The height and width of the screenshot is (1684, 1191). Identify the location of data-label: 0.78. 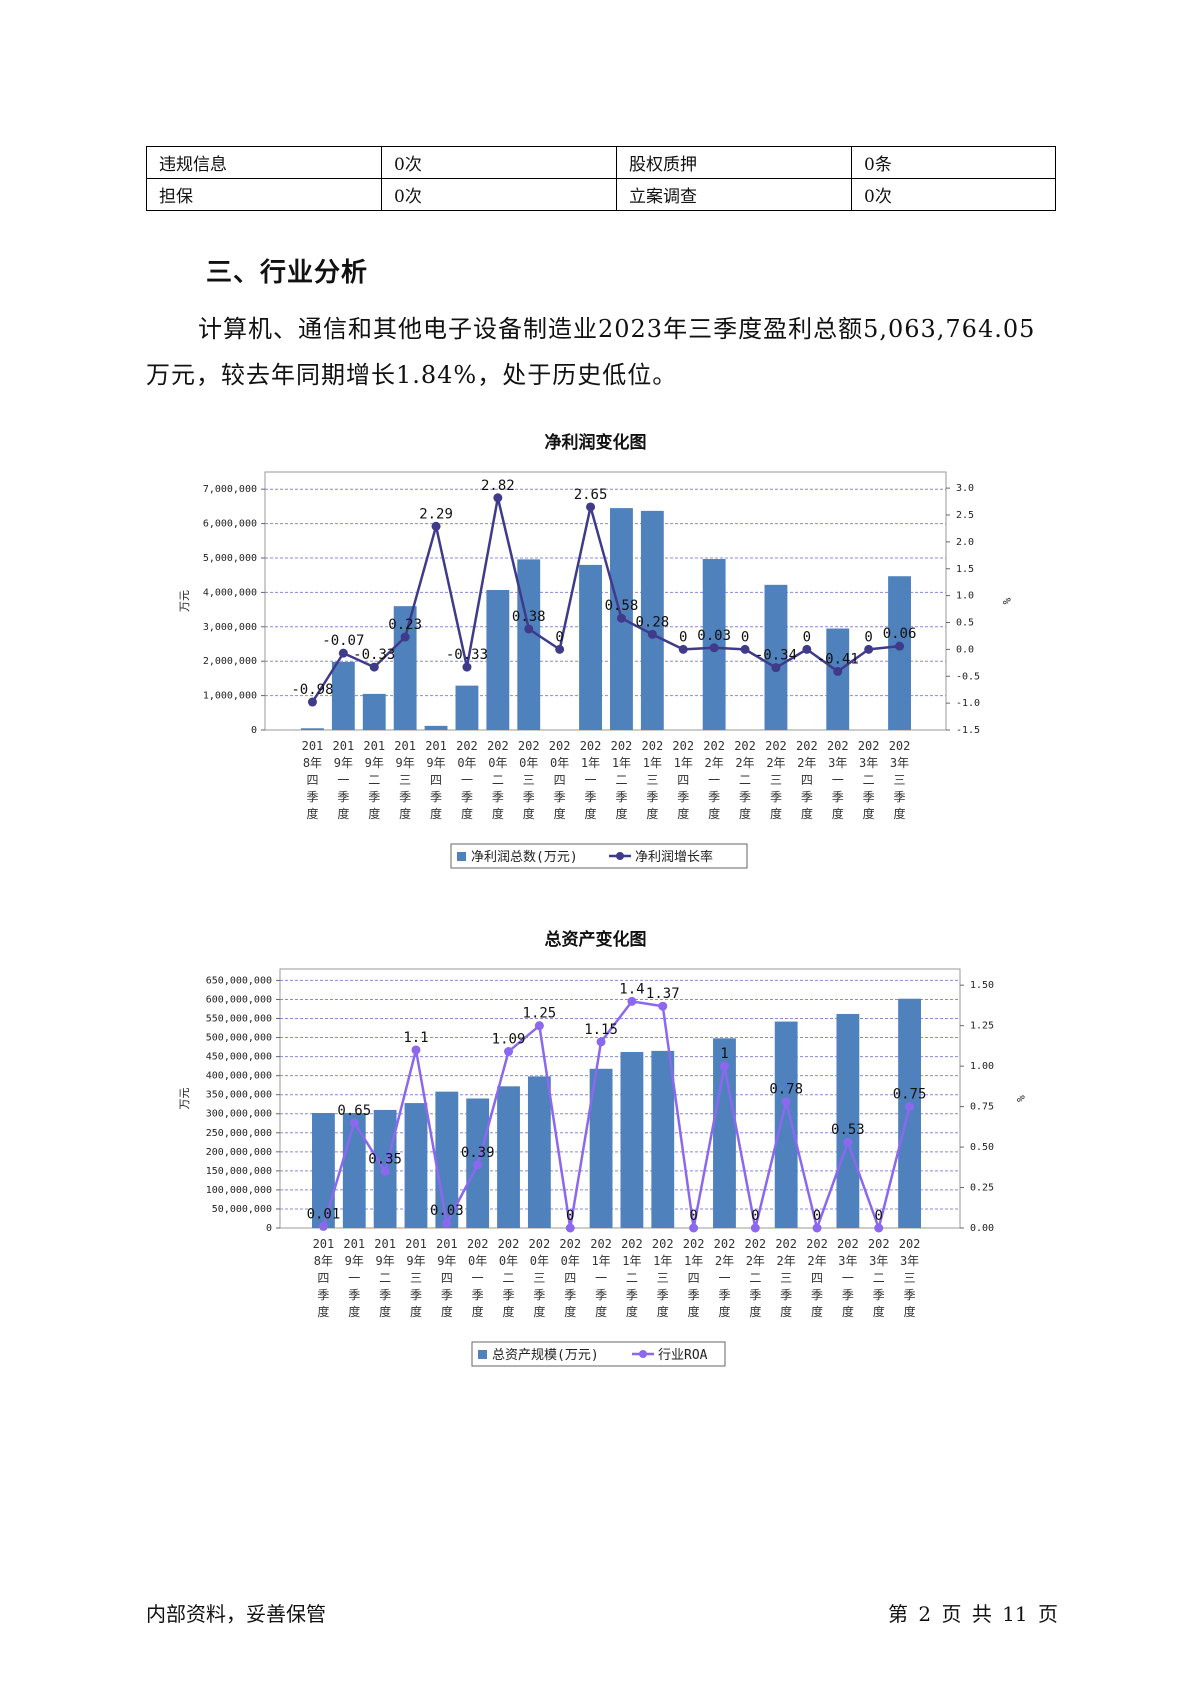
(786, 1090).